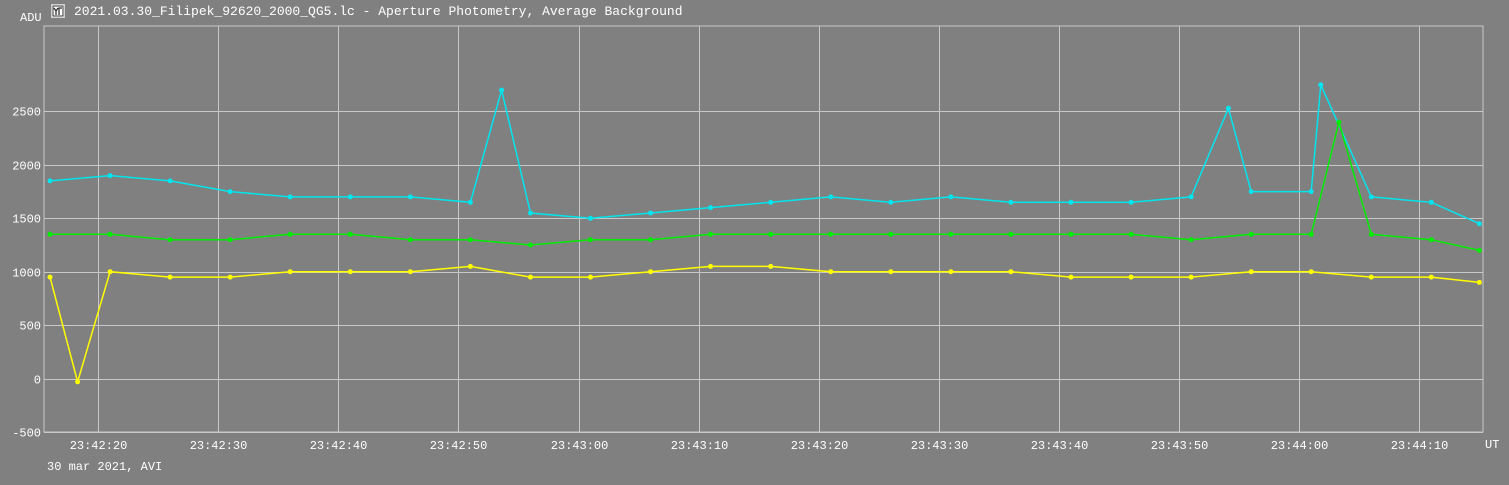  I want to click on y-axis-label: ADU, so click(31, 18).